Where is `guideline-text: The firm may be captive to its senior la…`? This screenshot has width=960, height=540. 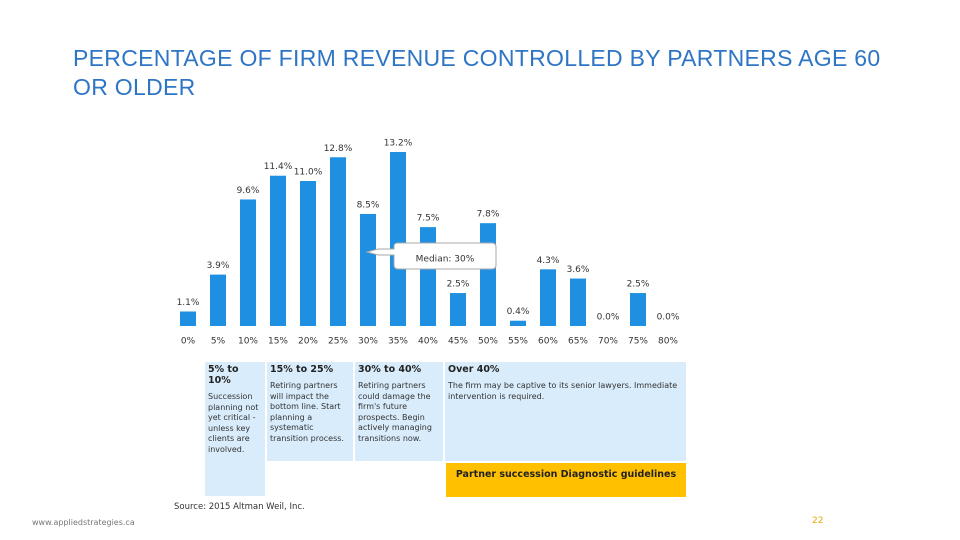
guideline-text: The firm may be captive to its senior la… is located at coordinates (563, 391).